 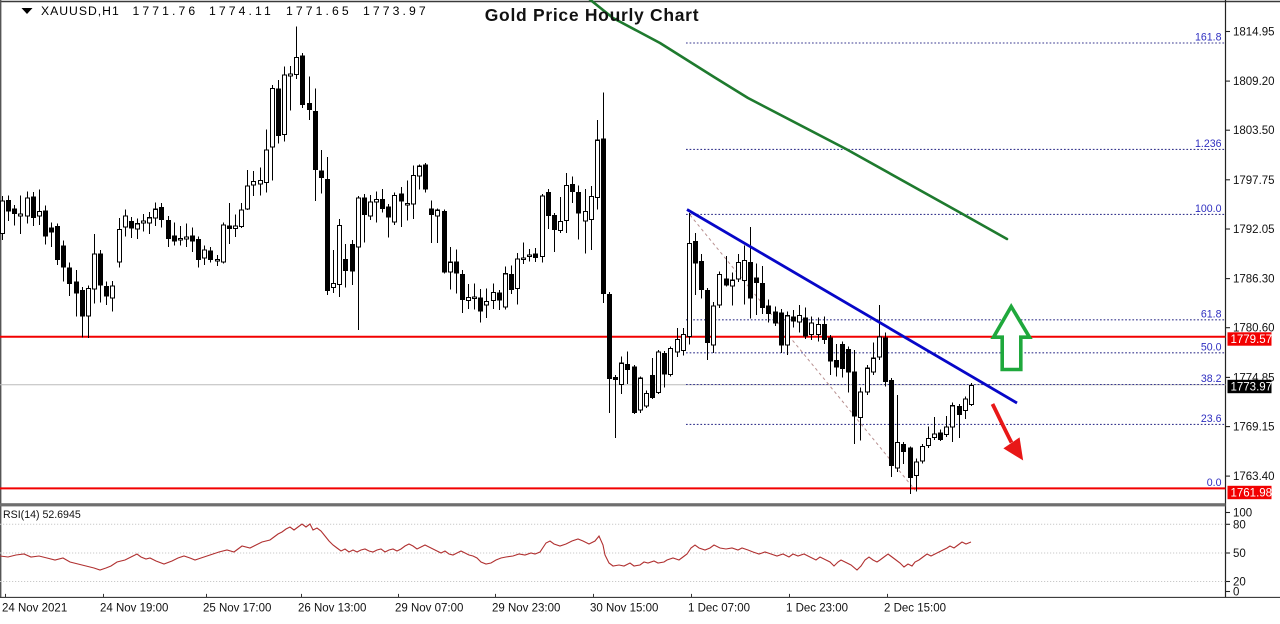 What do you see at coordinates (1254, 33) in the screenshot?
I see `svg-text: 1814.95` at bounding box center [1254, 33].